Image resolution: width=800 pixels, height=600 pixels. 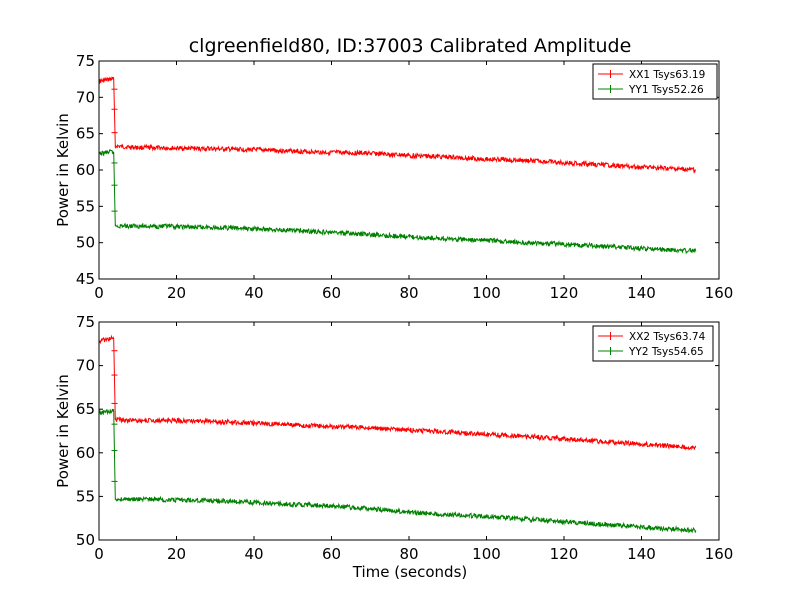 I want to click on legend-label: YY2 Tsys54.65, so click(x=666, y=352).